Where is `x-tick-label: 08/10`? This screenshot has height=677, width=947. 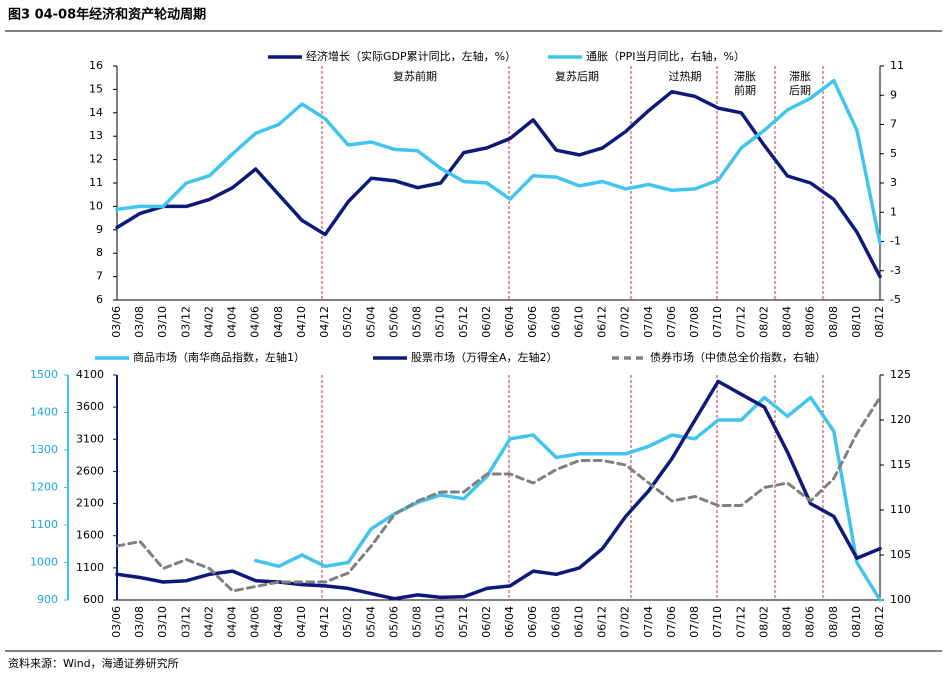 x-tick-label: 08/10 is located at coordinates (856, 322).